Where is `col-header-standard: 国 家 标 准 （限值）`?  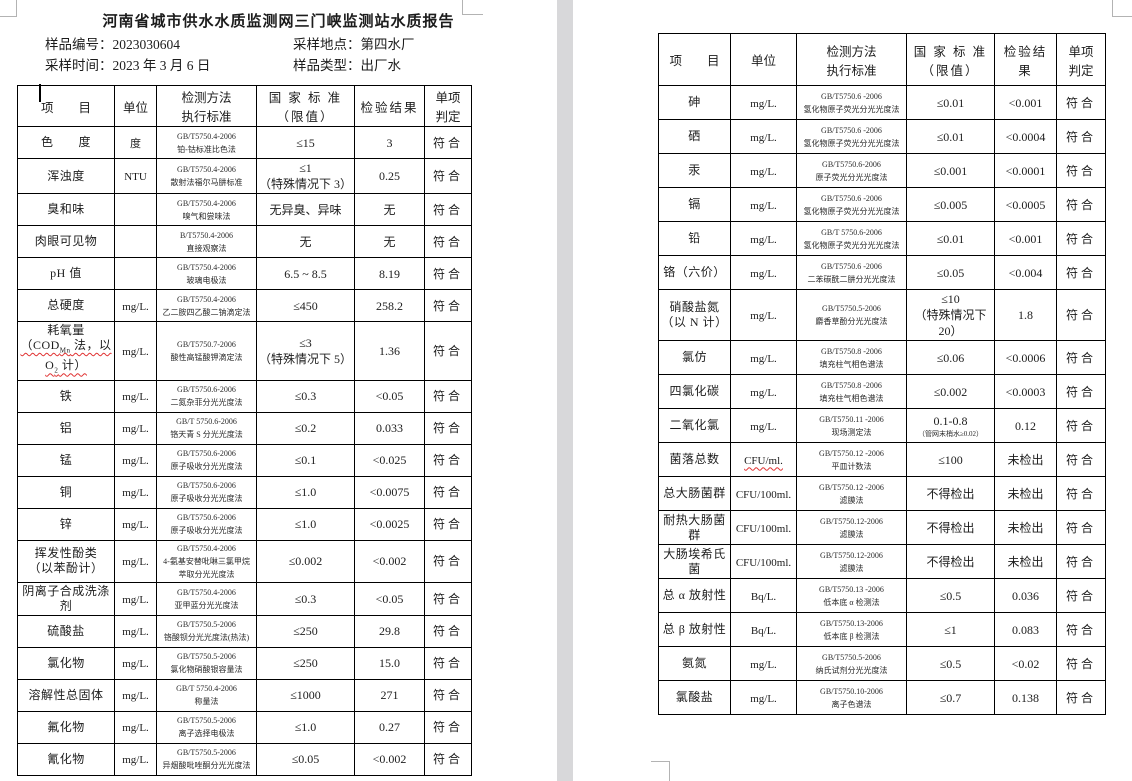 col-header-standard: 国 家 标 准 （限值） is located at coordinates (305, 106).